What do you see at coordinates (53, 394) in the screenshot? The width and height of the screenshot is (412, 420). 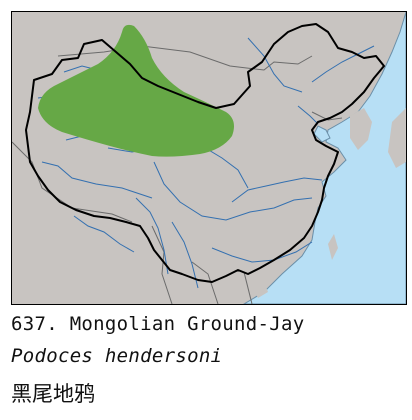 I see `caption-chinese-name: 黑尾地鸦` at bounding box center [53, 394].